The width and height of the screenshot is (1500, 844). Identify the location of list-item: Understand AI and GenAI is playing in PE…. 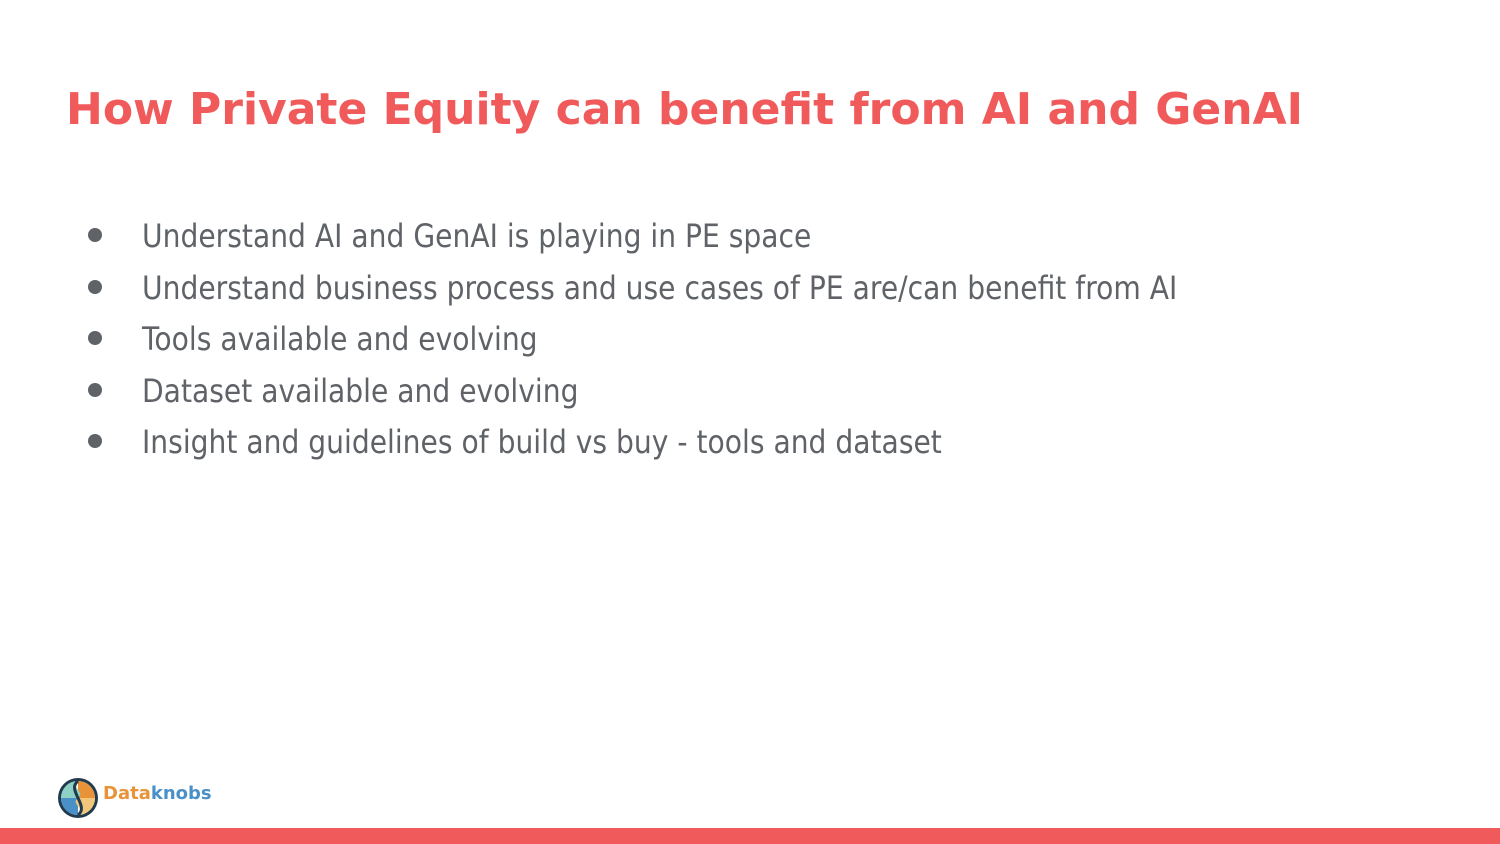
(702, 237).